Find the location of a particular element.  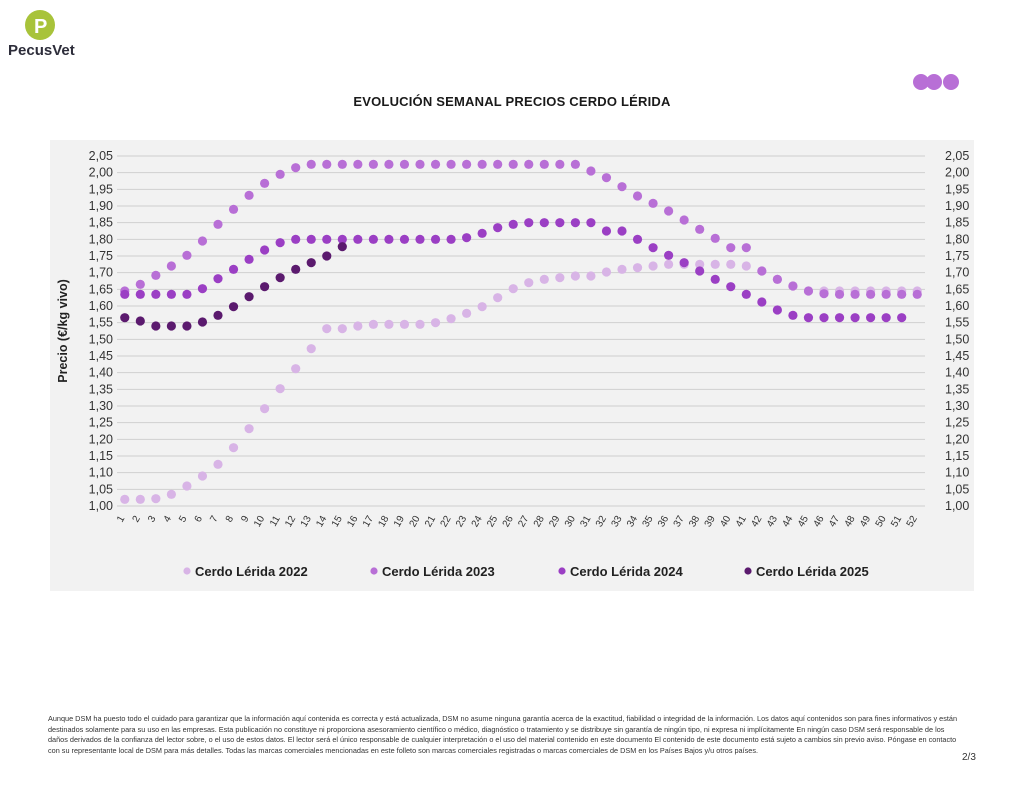

y-tick-label: 1,25 is located at coordinates (101, 423).